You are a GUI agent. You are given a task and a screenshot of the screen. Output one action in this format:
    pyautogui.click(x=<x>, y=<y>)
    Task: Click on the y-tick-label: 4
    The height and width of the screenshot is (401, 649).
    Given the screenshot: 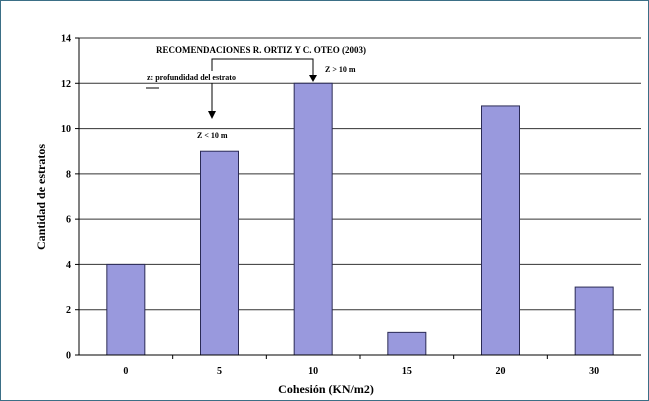 What is the action you would take?
    pyautogui.click(x=68, y=265)
    